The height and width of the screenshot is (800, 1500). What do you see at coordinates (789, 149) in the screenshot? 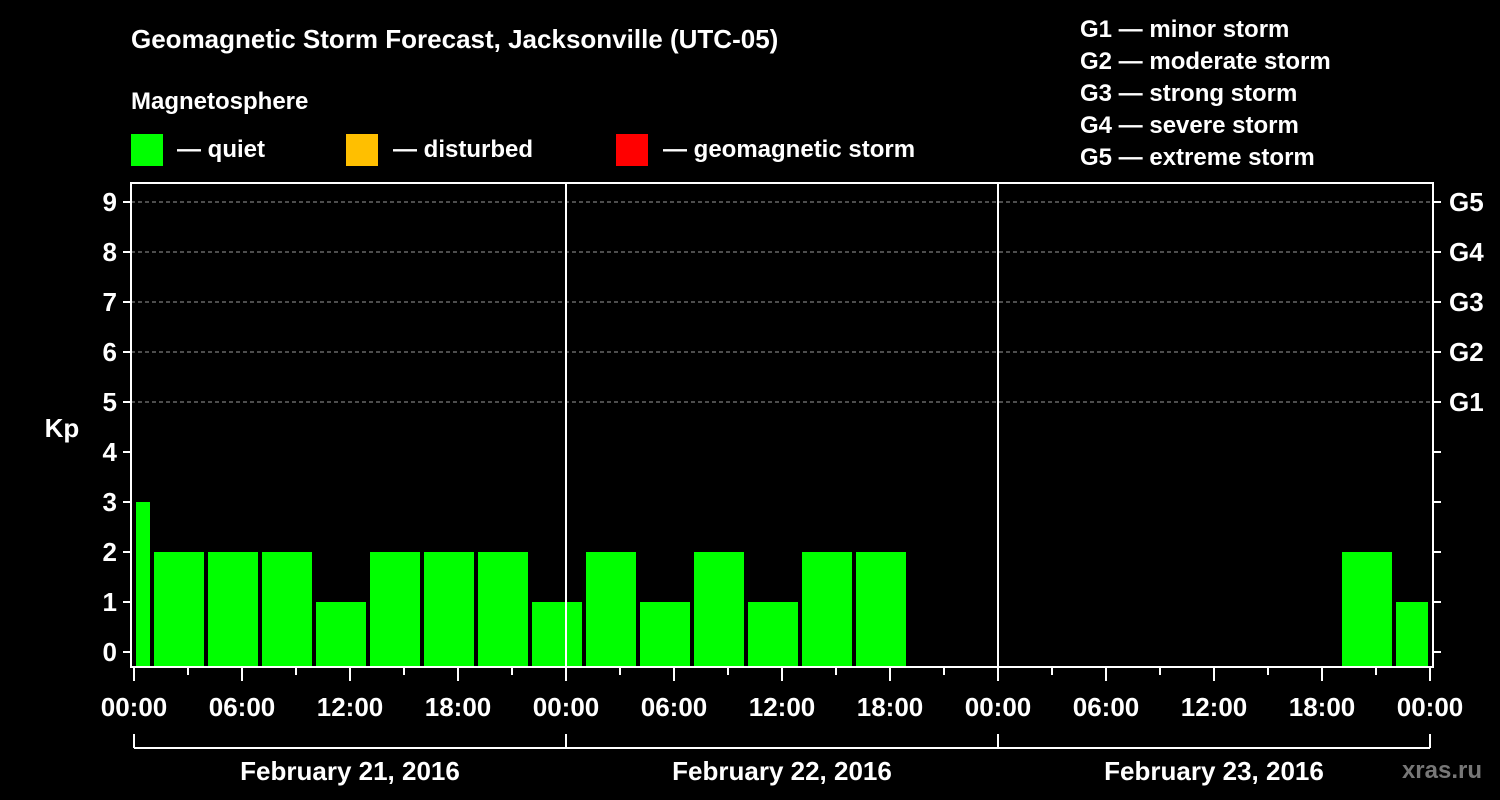
I see `legend-label-storm: — geomagnetic storm` at bounding box center [789, 149].